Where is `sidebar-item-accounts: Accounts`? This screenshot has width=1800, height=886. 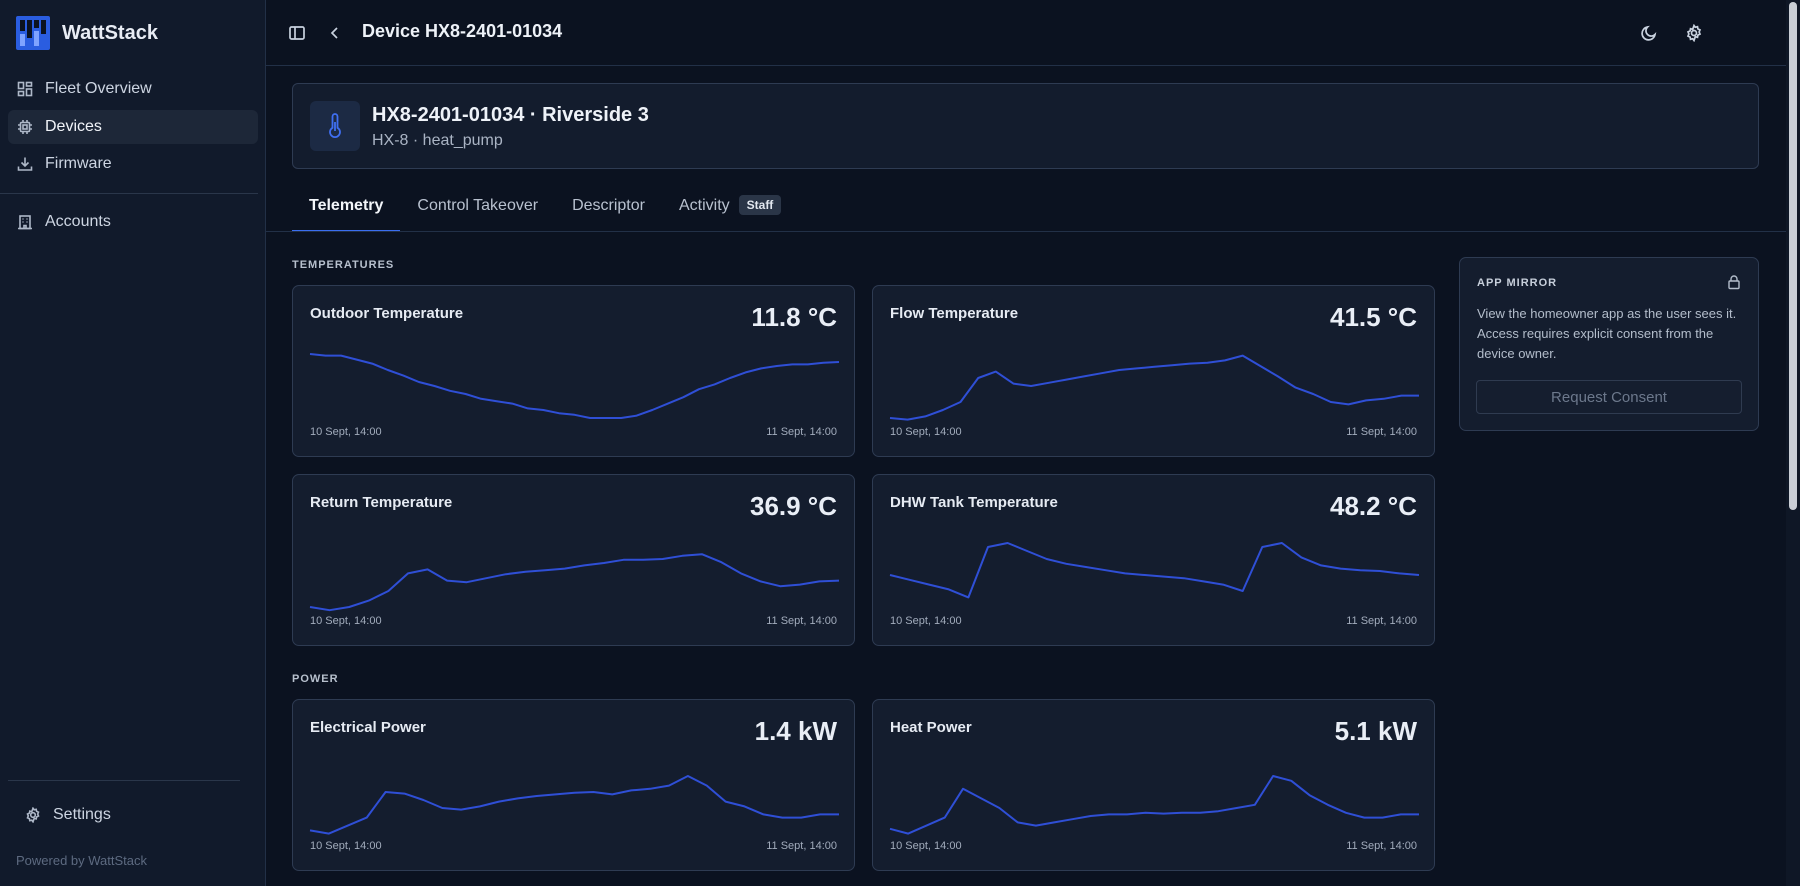
sidebar-item-accounts: Accounts is located at coordinates (133, 222).